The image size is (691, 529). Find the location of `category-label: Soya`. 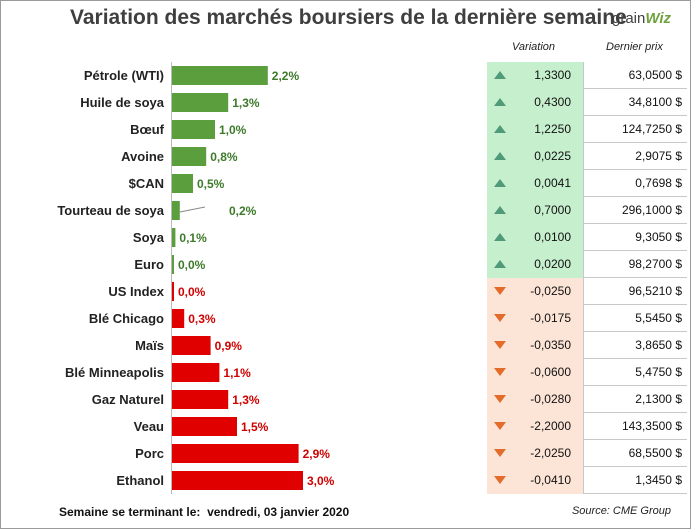

category-label: Soya is located at coordinates (148, 237).